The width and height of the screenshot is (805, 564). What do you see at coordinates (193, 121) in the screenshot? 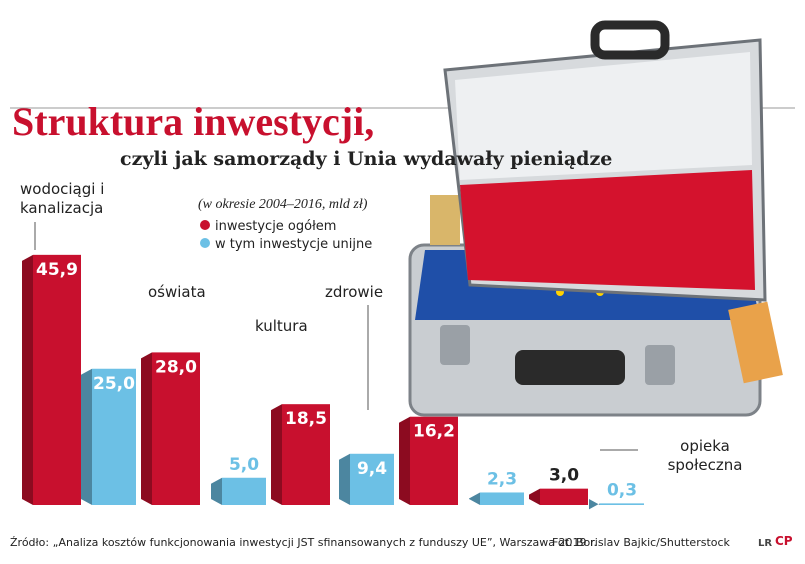
I see `chart-title: Struktura inwestycji,` at bounding box center [193, 121].